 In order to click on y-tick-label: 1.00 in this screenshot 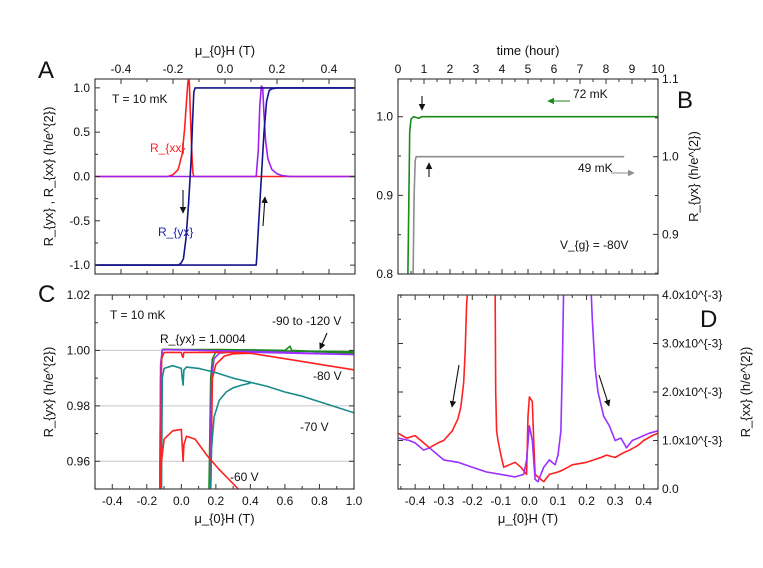, I will do `click(79, 350)`.